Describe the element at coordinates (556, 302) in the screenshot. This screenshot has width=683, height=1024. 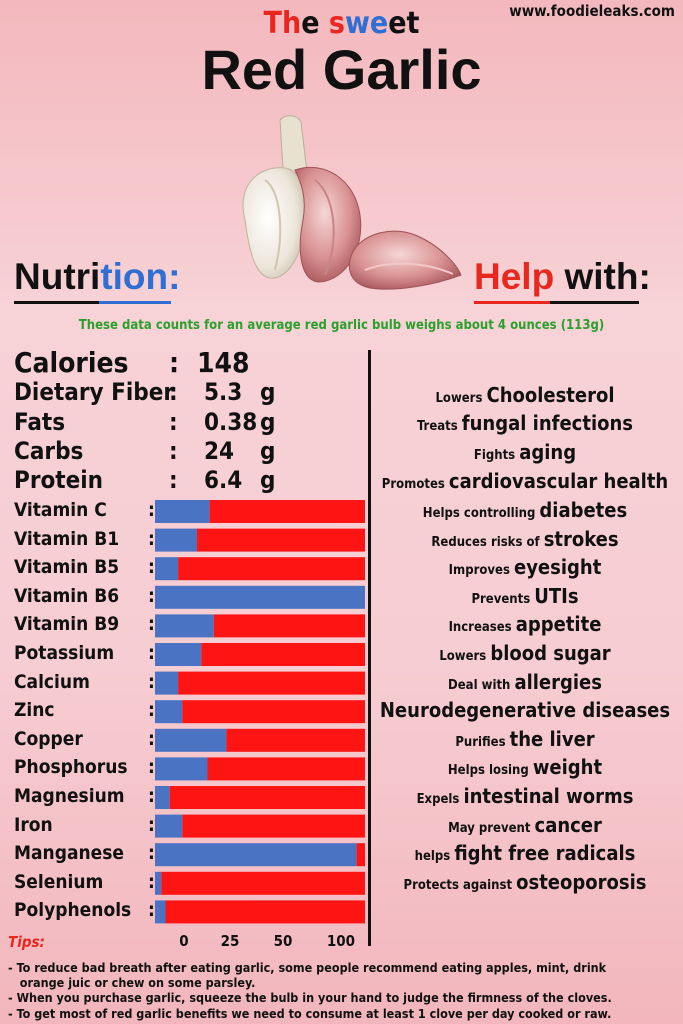
I see `help-underline` at that location.